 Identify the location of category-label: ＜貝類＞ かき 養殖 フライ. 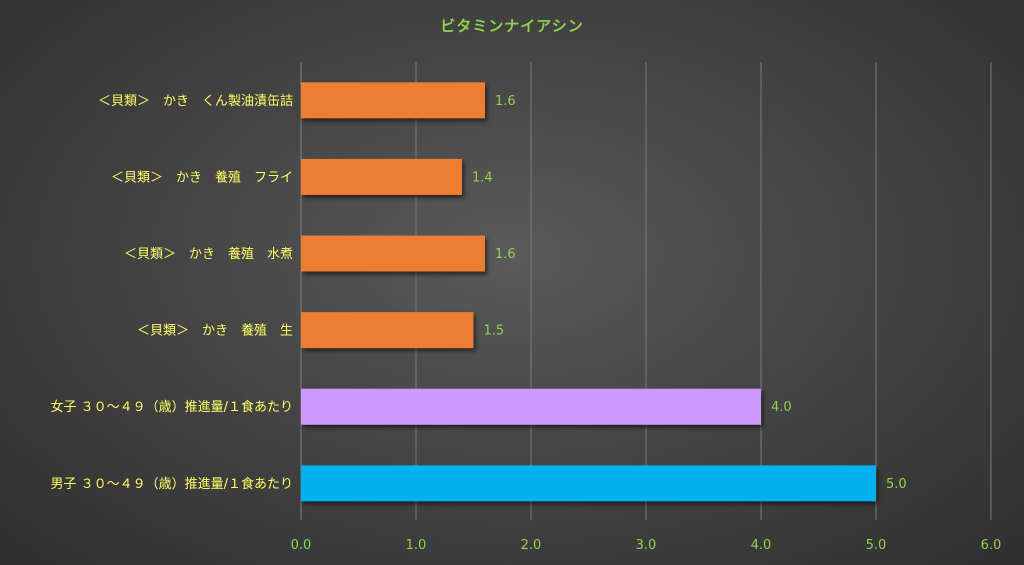
(202, 177).